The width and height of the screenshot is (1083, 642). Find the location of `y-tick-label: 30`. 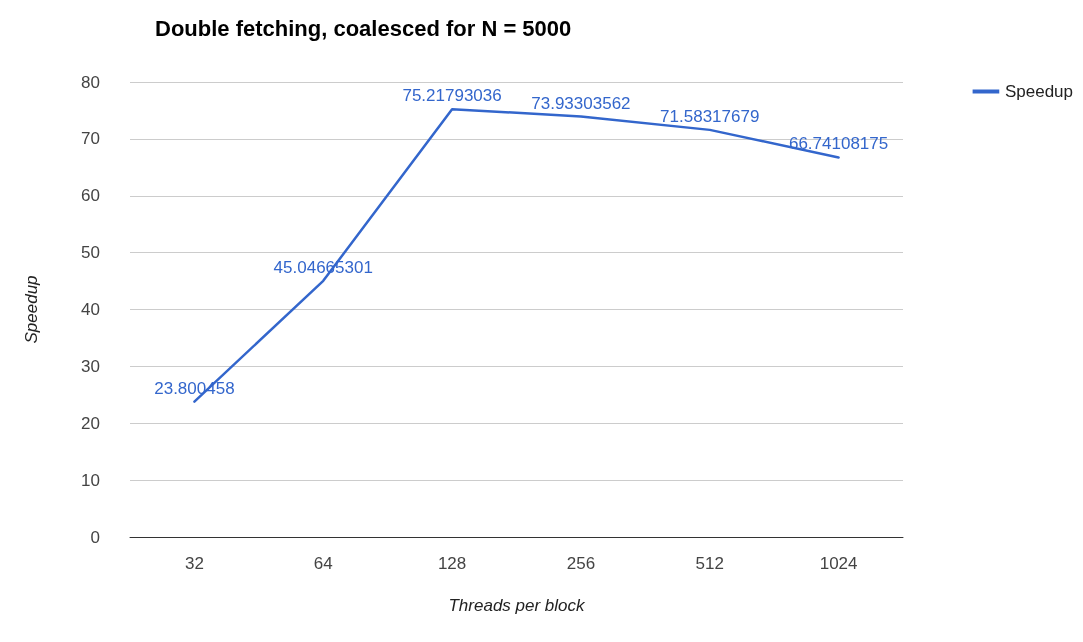

y-tick-label: 30 is located at coordinates (90, 366).